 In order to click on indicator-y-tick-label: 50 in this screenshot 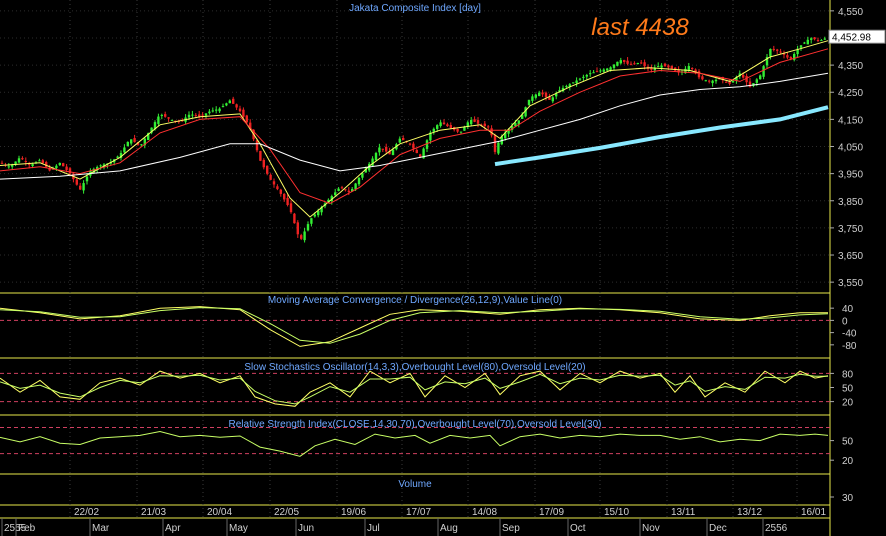, I will do `click(848, 389)`.